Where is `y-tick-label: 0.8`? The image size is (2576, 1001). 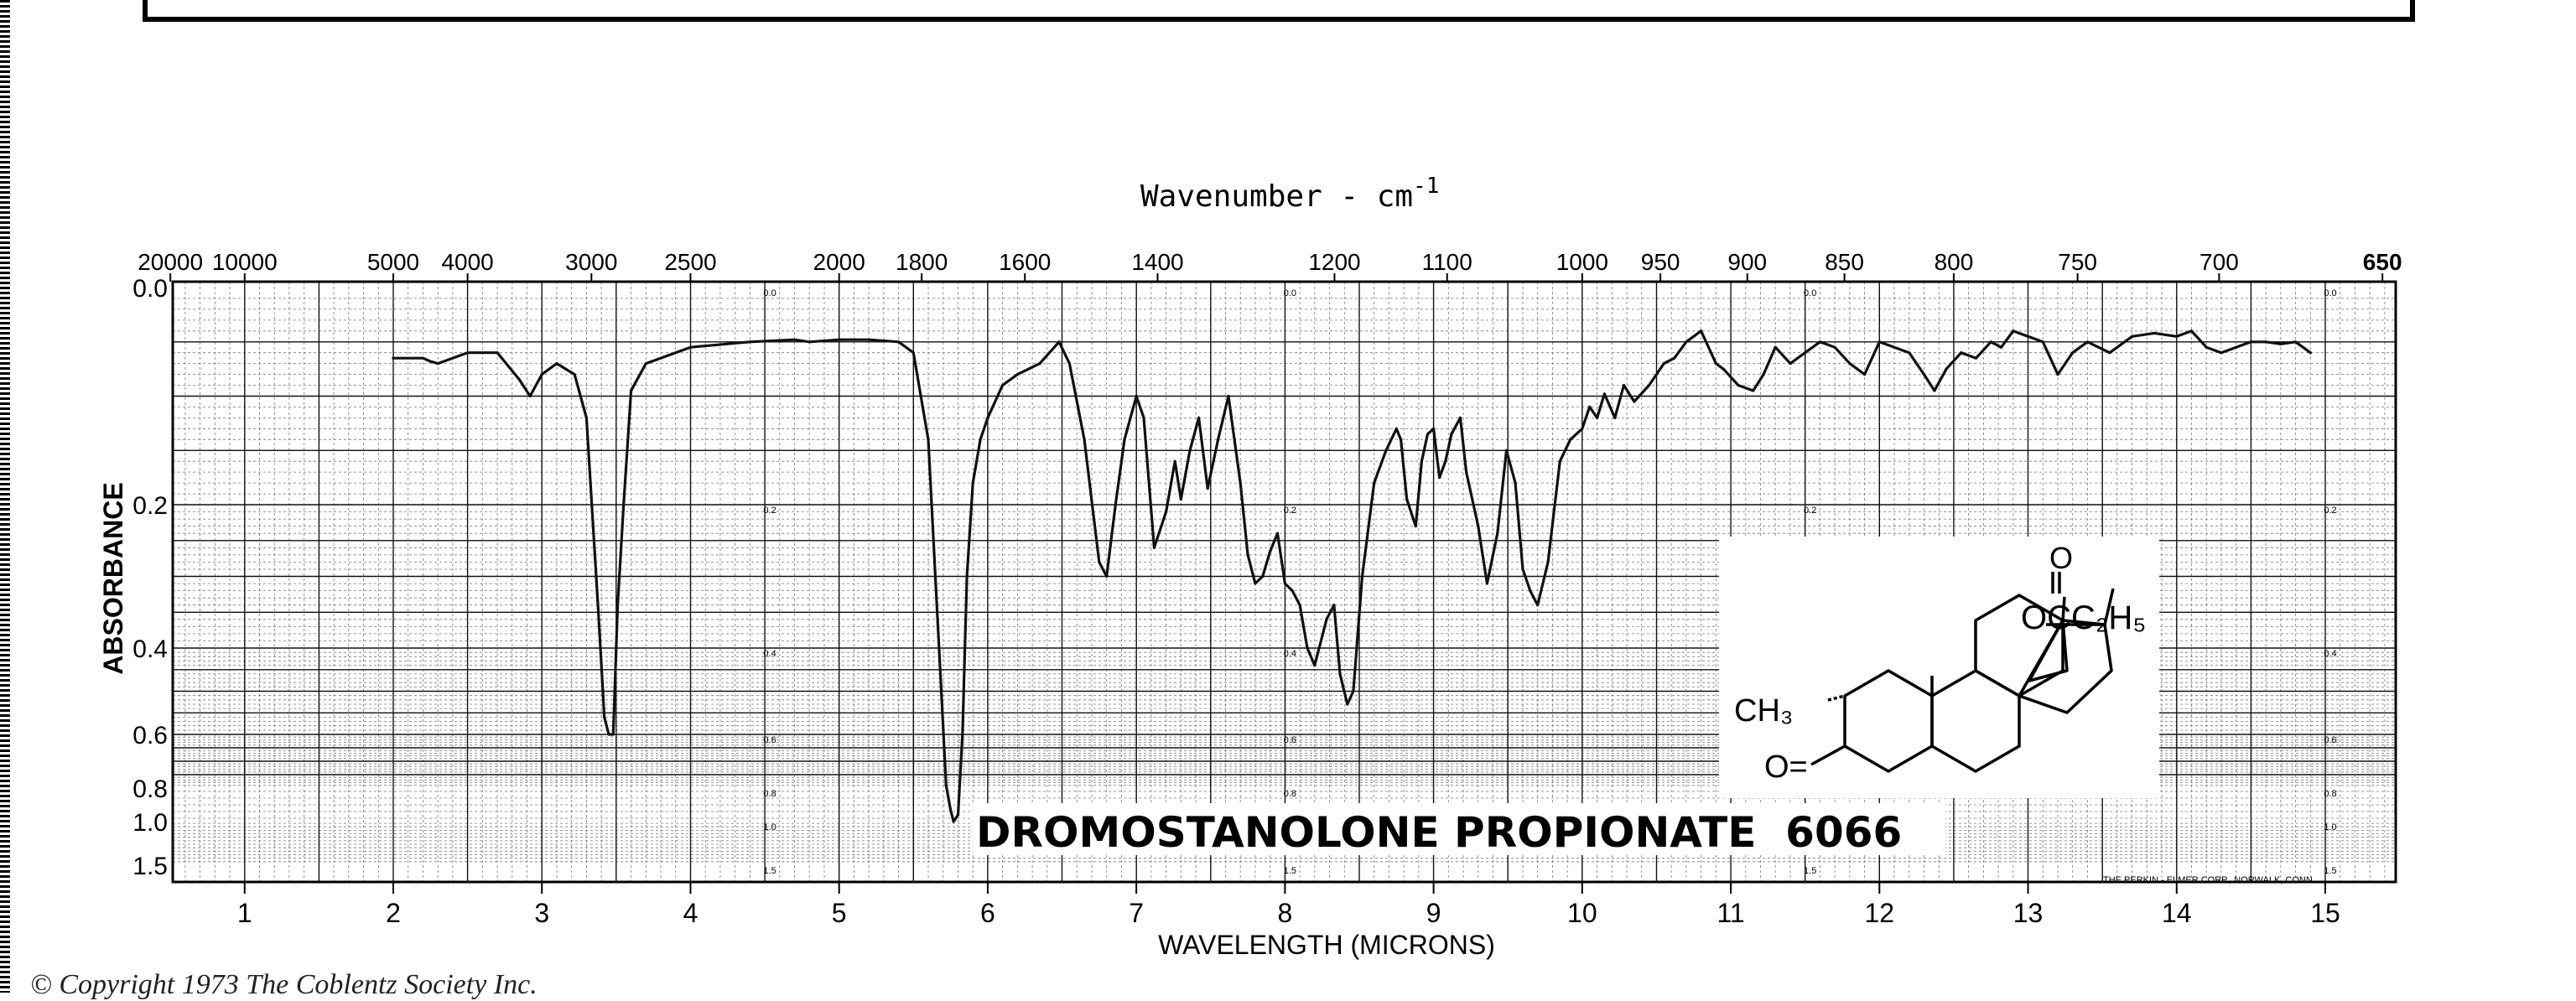
y-tick-label: 0.8 is located at coordinates (150, 789).